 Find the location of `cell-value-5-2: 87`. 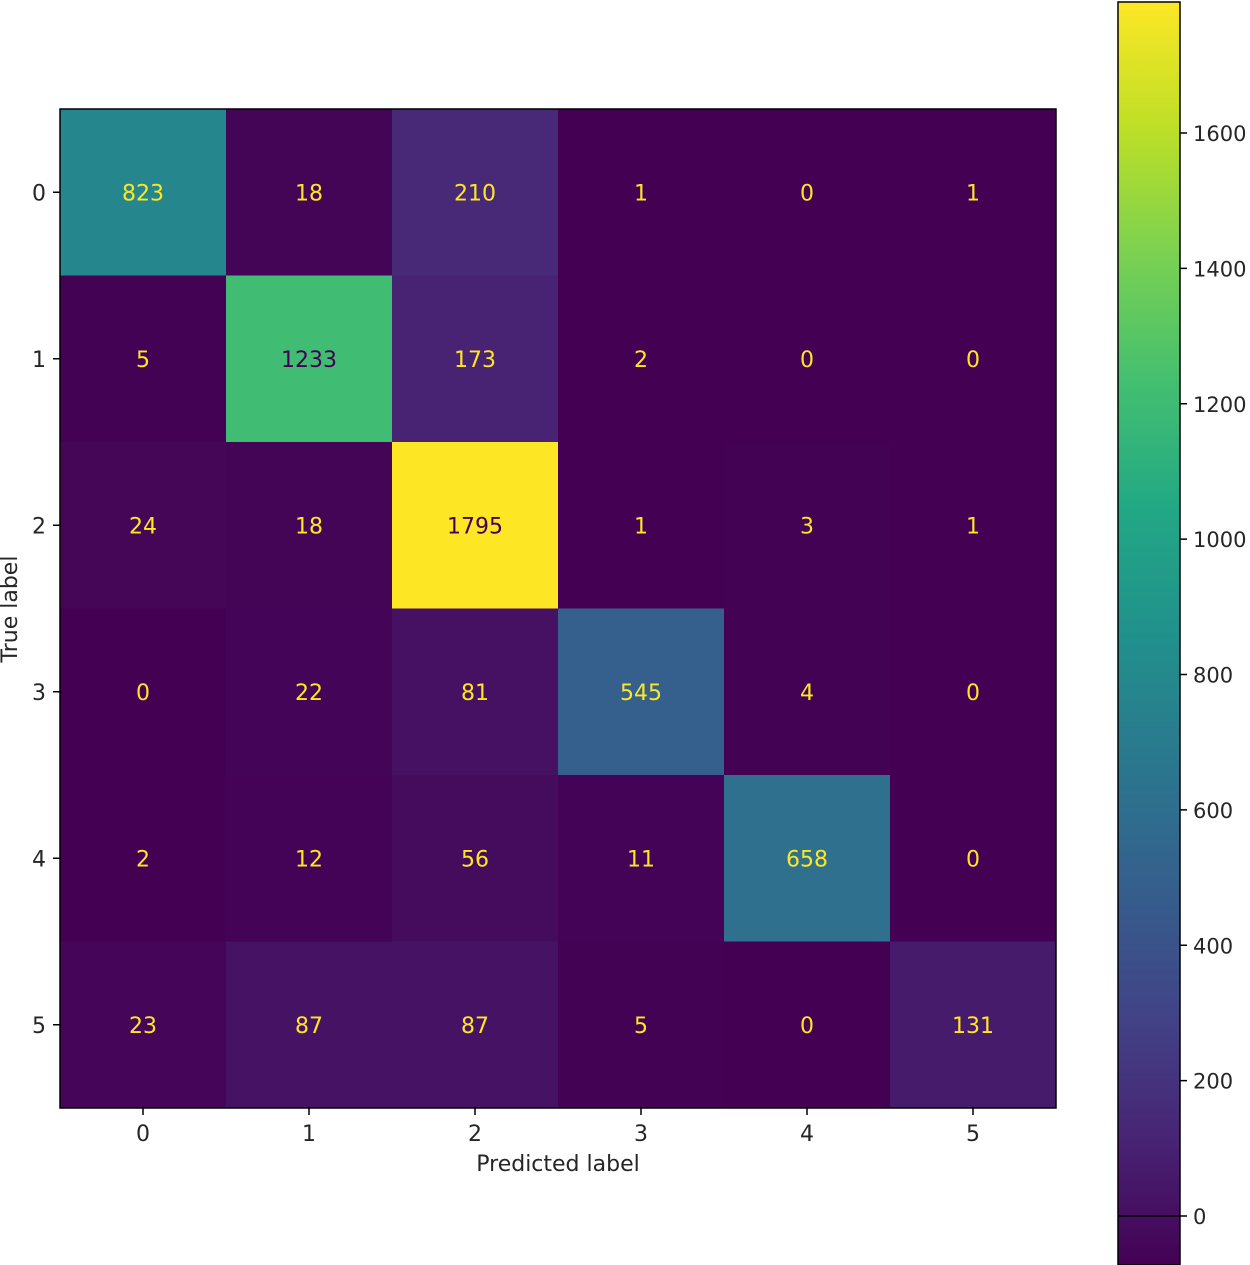

cell-value-5-2: 87 is located at coordinates (475, 1026).